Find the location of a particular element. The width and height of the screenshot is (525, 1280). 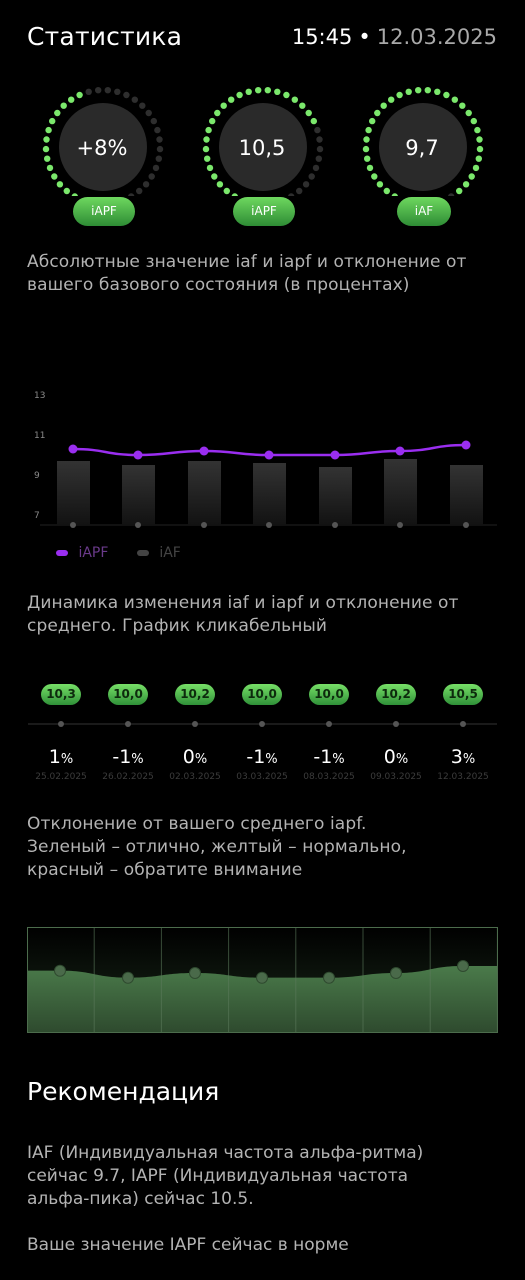

deviation-date: 08.03.2025 is located at coordinates (329, 777).